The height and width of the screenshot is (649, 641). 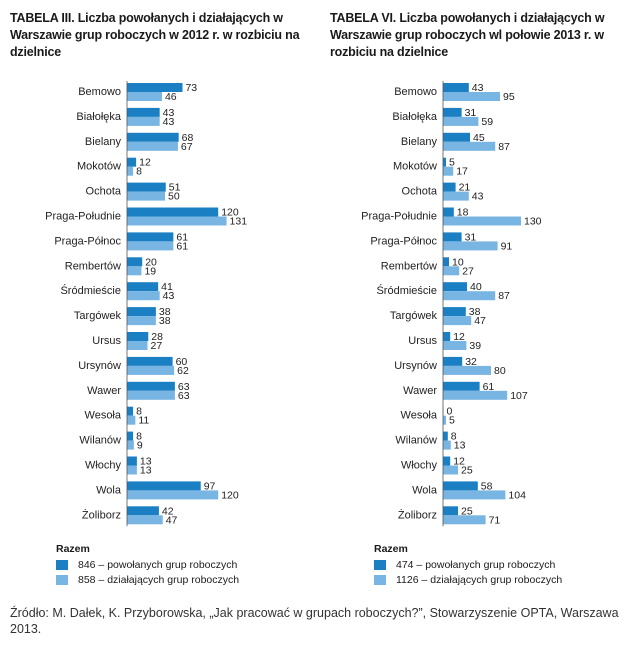 What do you see at coordinates (182, 237) in the screenshot?
I see `value-label: 61` at bounding box center [182, 237].